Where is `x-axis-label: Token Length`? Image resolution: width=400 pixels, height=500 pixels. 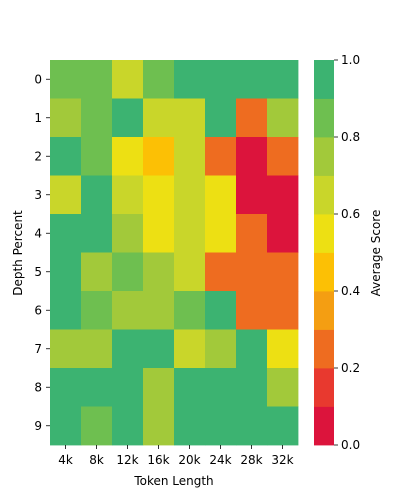
x-axis-label: Token Length is located at coordinates (173, 481).